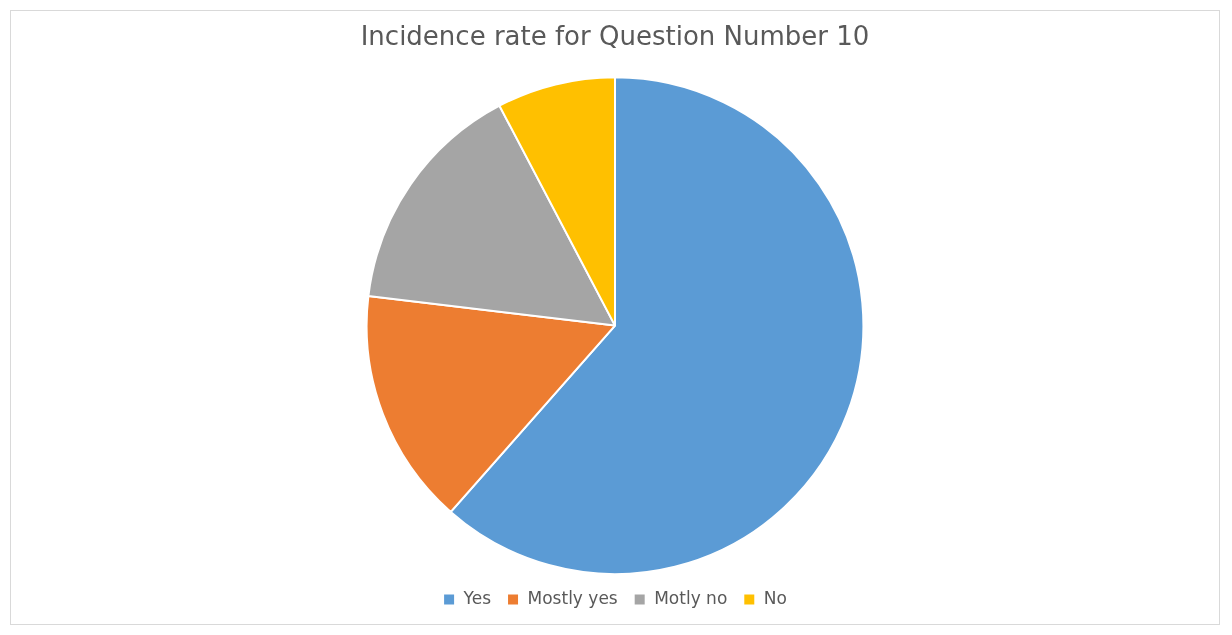 Image resolution: width=1232 pixels, height=635 pixels. Describe the element at coordinates (691, 597) in the screenshot. I see `legend-label: Motly no` at that location.